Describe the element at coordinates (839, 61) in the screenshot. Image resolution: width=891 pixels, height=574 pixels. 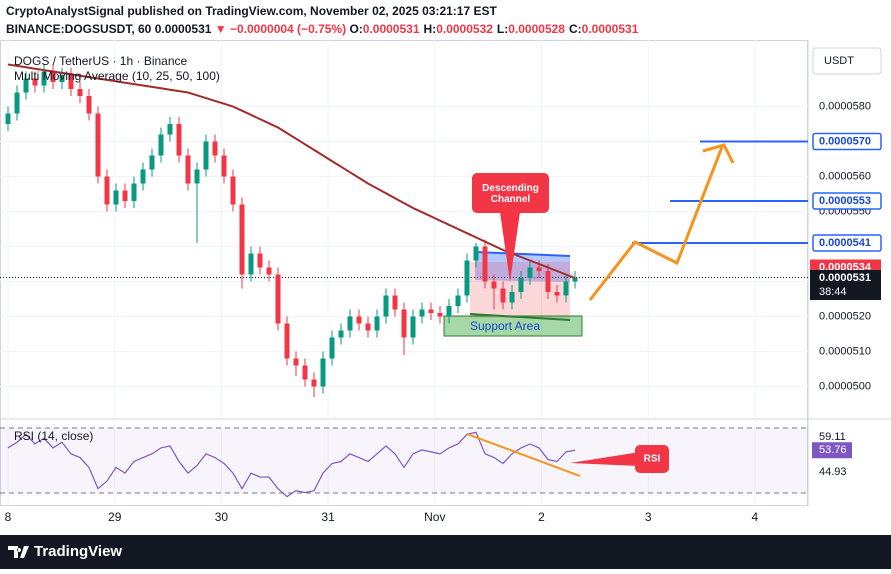
I see `currency: USDT` at that location.